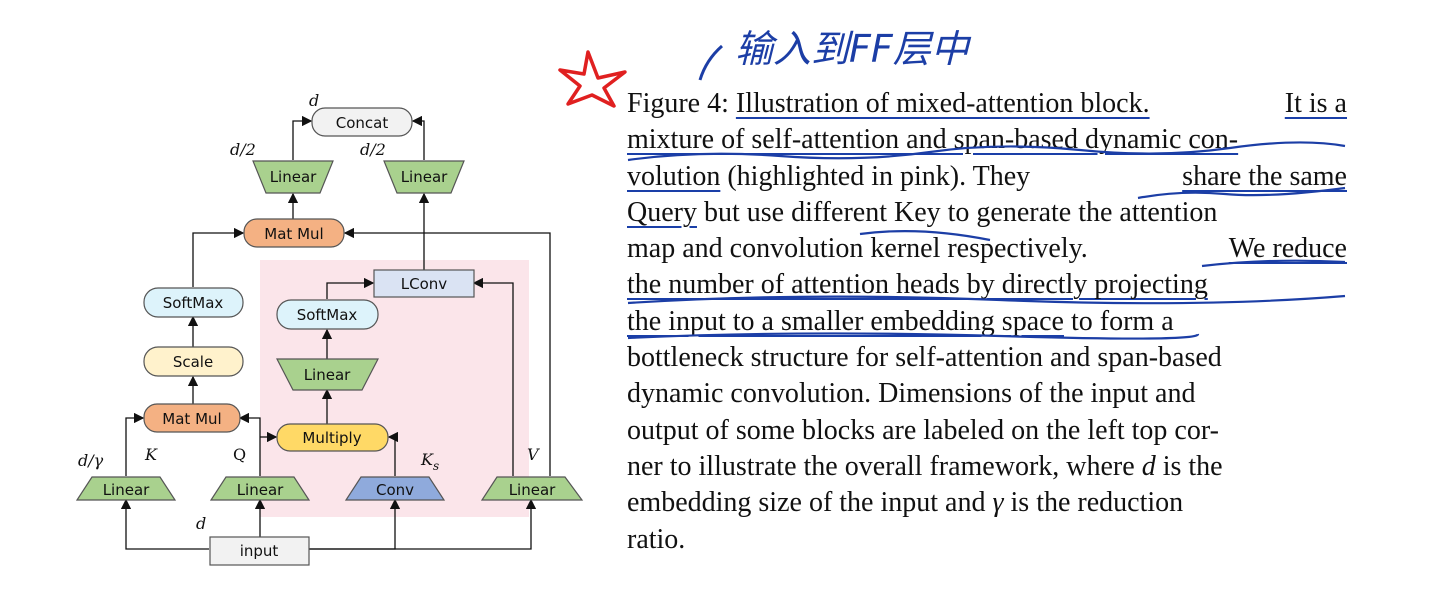  I want to click on softmax-left-node, so click(193, 302).